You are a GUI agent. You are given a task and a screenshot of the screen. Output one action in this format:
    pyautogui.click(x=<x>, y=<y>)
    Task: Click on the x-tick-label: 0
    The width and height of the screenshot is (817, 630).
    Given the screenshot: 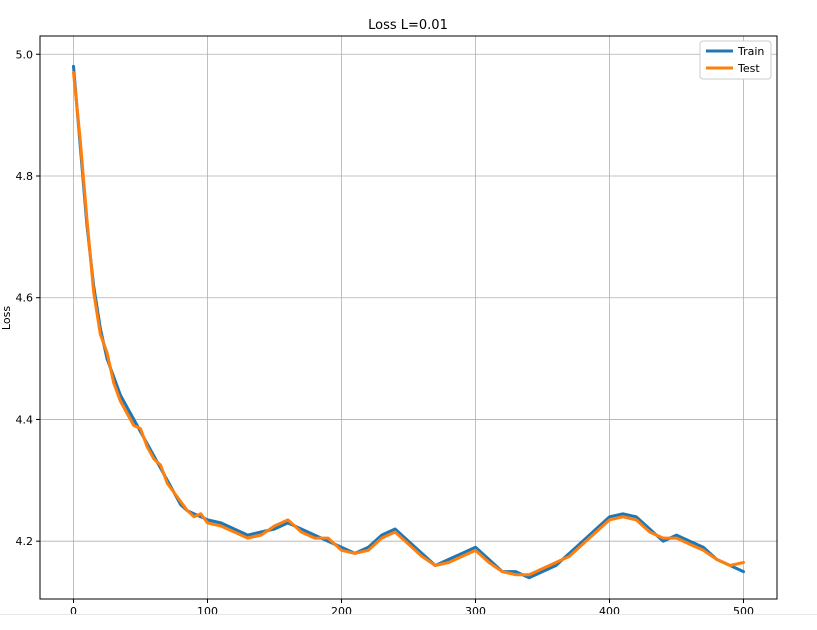 What is the action you would take?
    pyautogui.click(x=73, y=609)
    